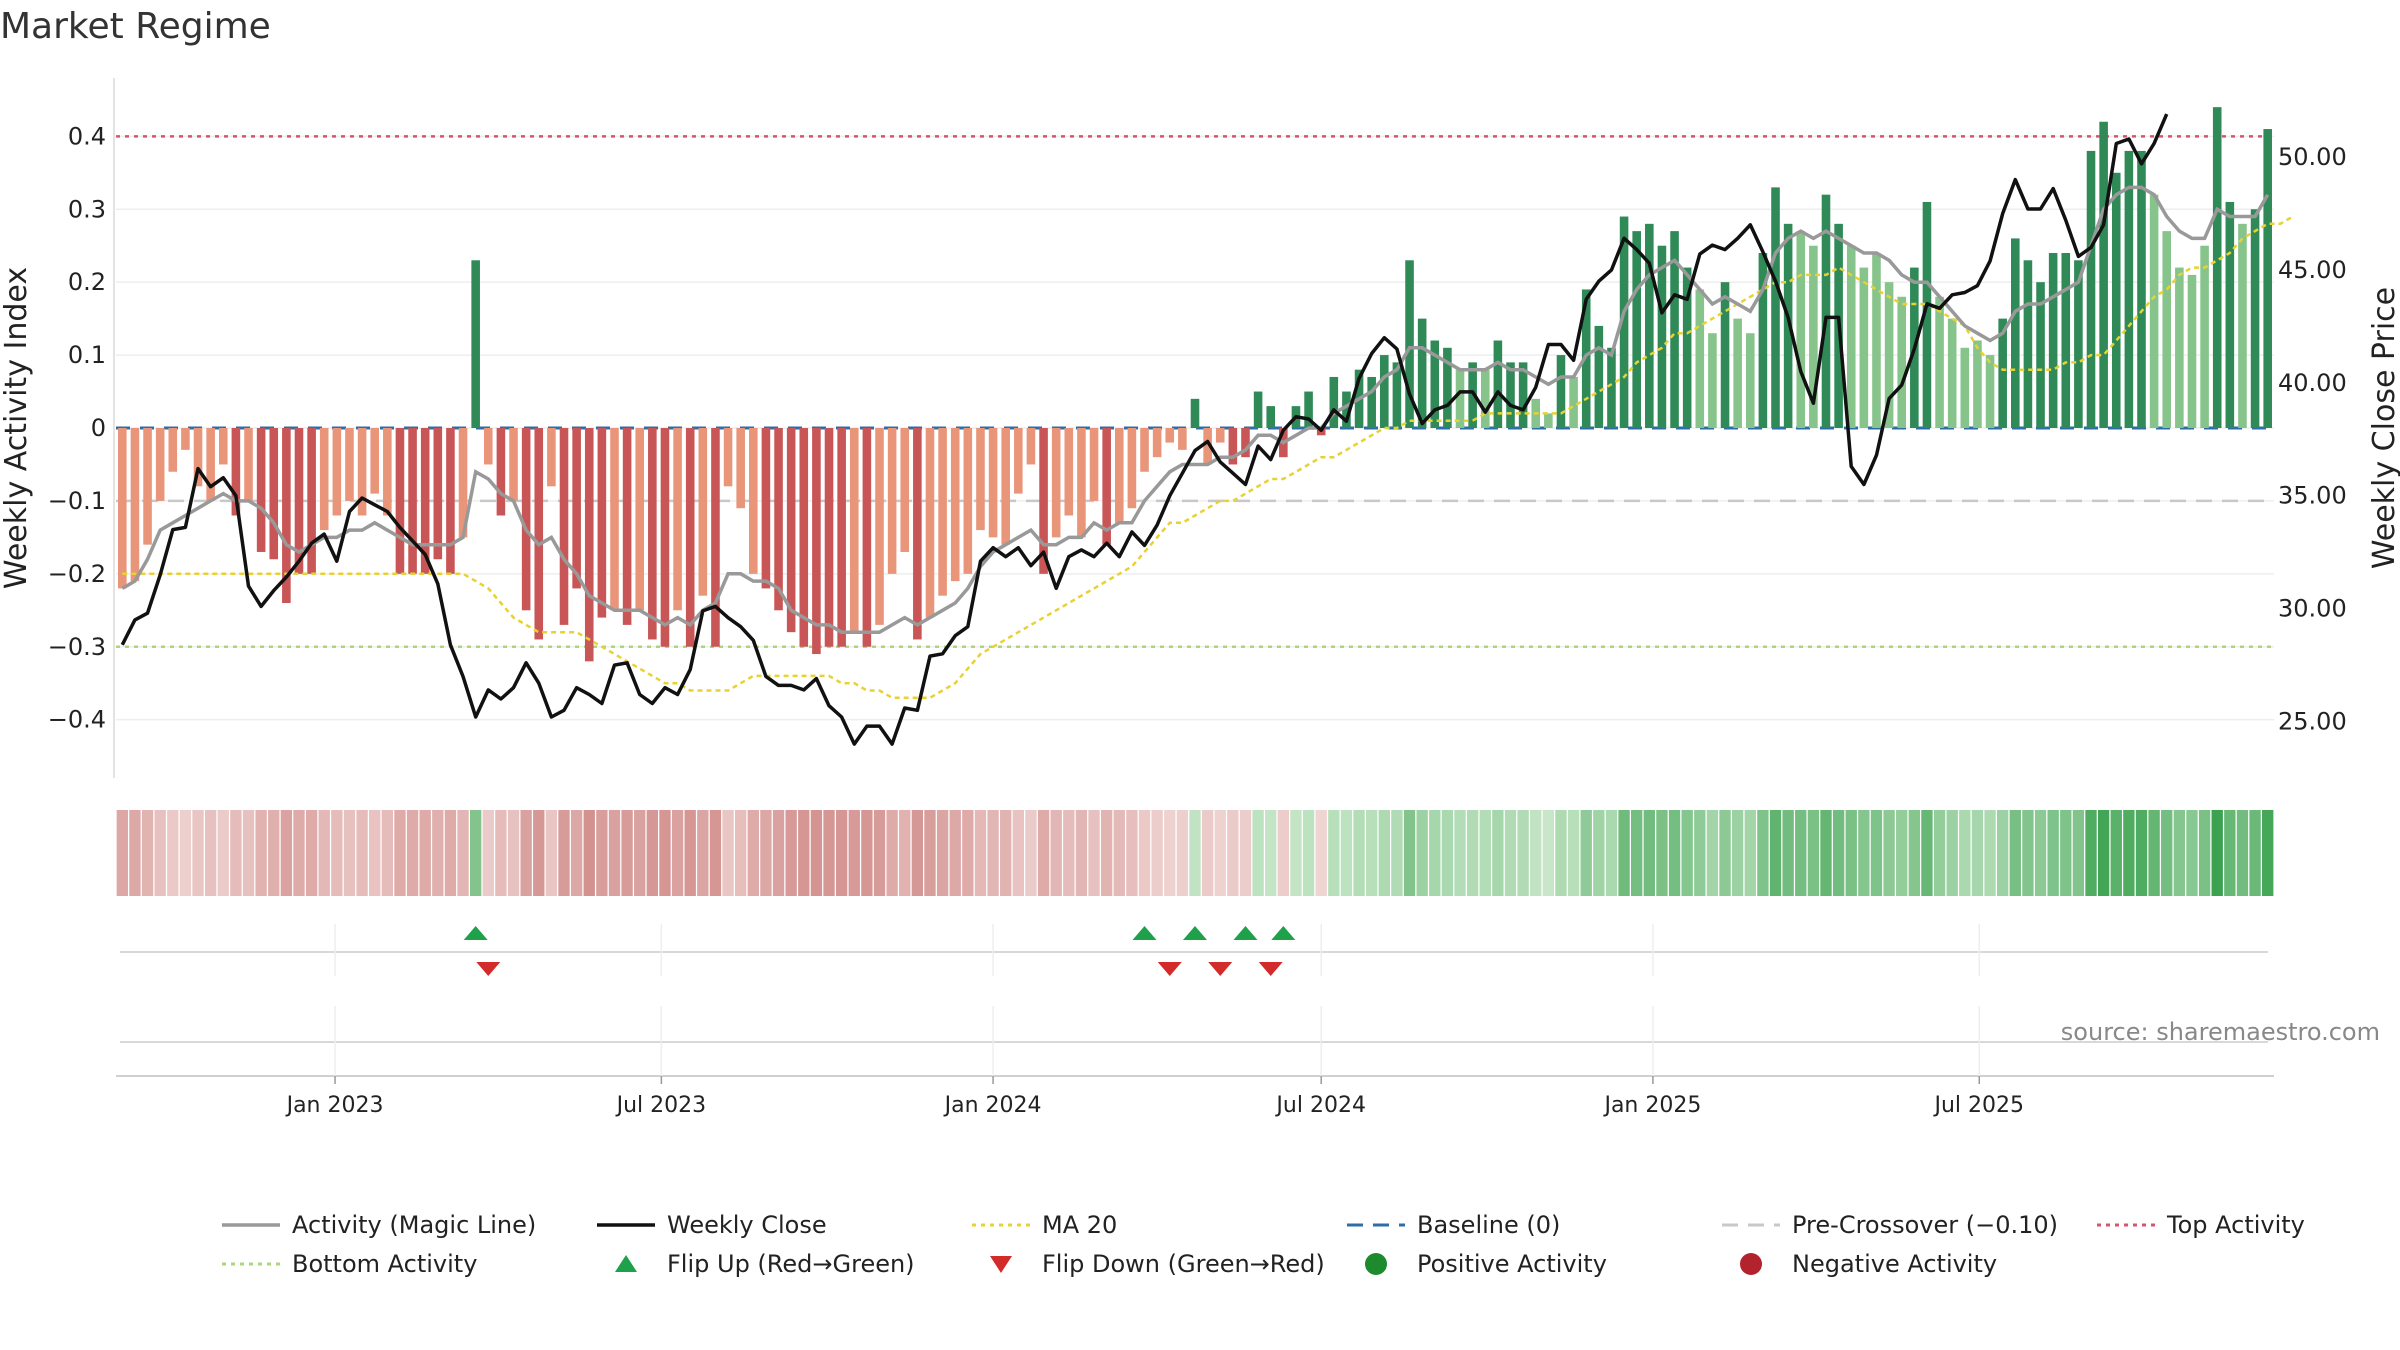  Describe the element at coordinates (791, 1264) in the screenshot. I see `legend-label: Flip Up (Red→Green)` at that location.